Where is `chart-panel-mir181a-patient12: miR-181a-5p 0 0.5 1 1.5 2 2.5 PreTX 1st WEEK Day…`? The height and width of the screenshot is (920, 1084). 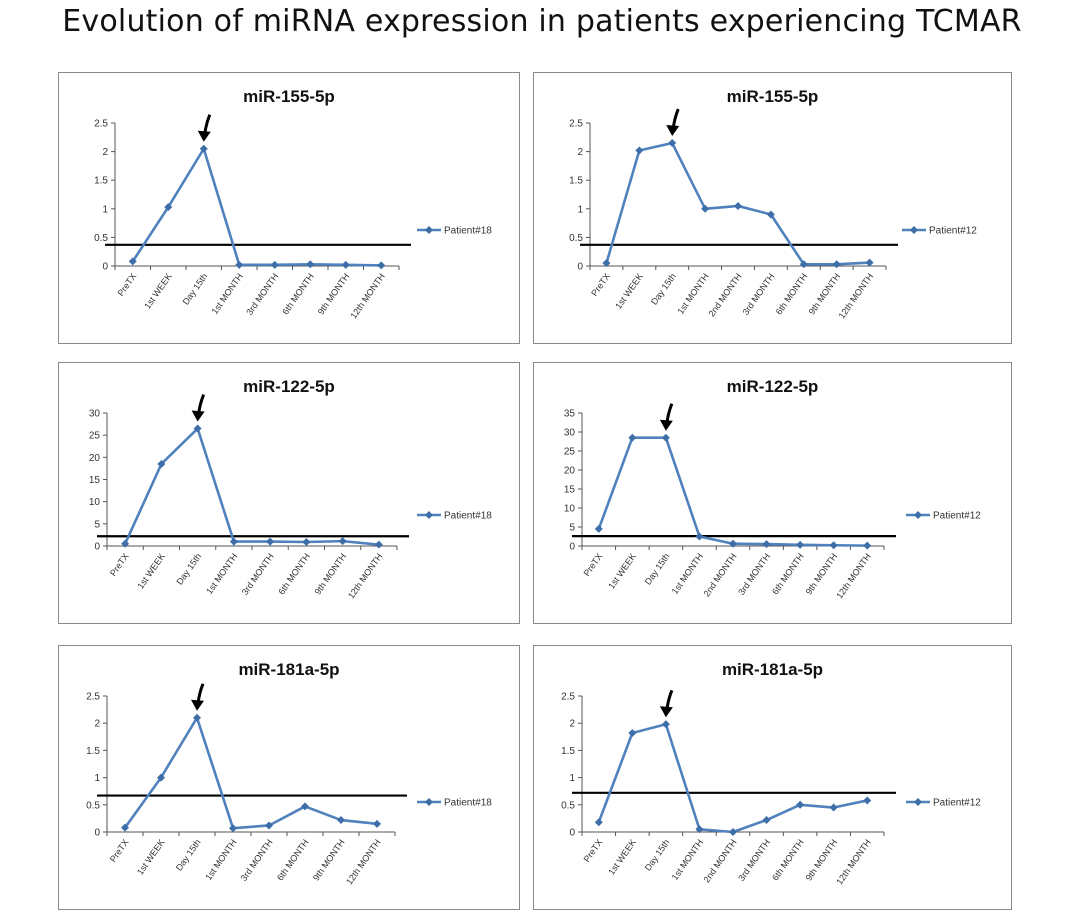 chart-panel-mir181a-patient12: miR-181a-5p 0 0.5 1 1.5 2 2.5 PreTX 1st WEEK Day… is located at coordinates (772, 777).